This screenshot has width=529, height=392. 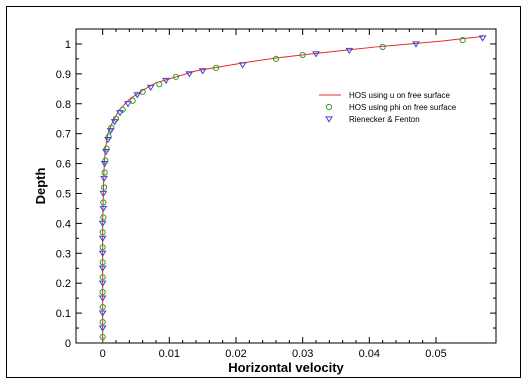 I want to click on y-tick-label: 0.5, so click(x=63, y=194).